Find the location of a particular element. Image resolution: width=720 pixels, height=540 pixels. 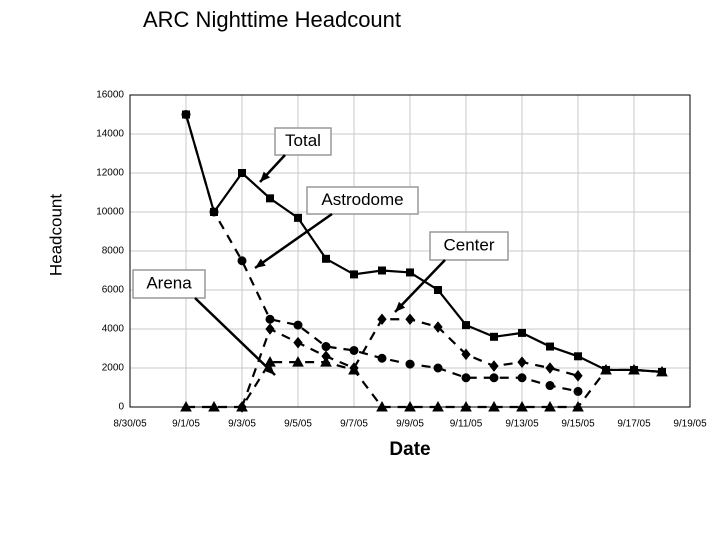

y-tick-label: 8000 is located at coordinates (113, 251).